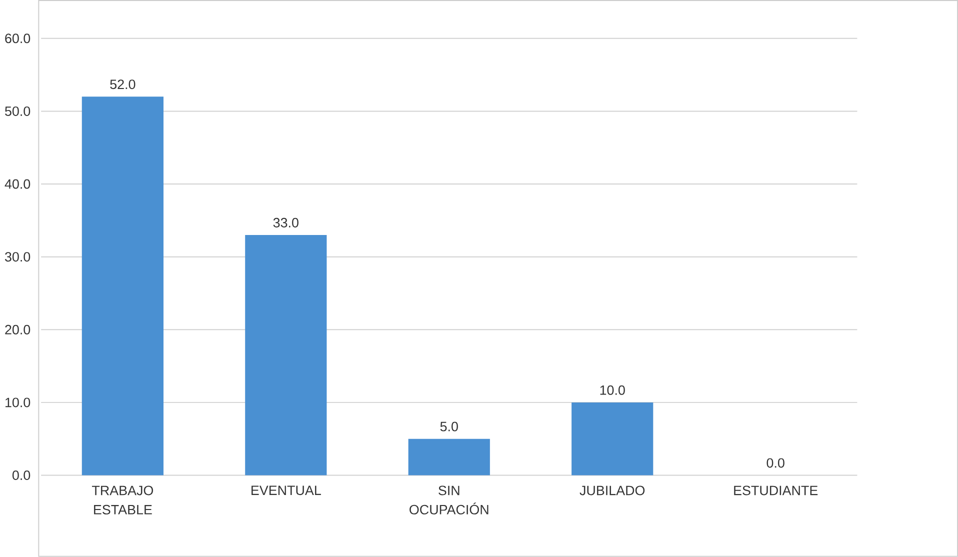  Describe the element at coordinates (286, 491) in the screenshot. I see `x-tick-label: EVENTUAL` at that location.